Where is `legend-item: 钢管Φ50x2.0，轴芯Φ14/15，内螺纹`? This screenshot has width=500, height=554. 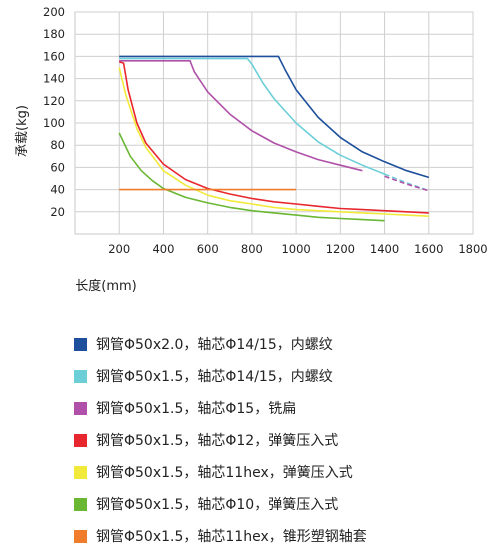
legend-item: 钢管Φ50x2.0，轴芯Φ14/15，内螺纹 is located at coordinates (220, 344).